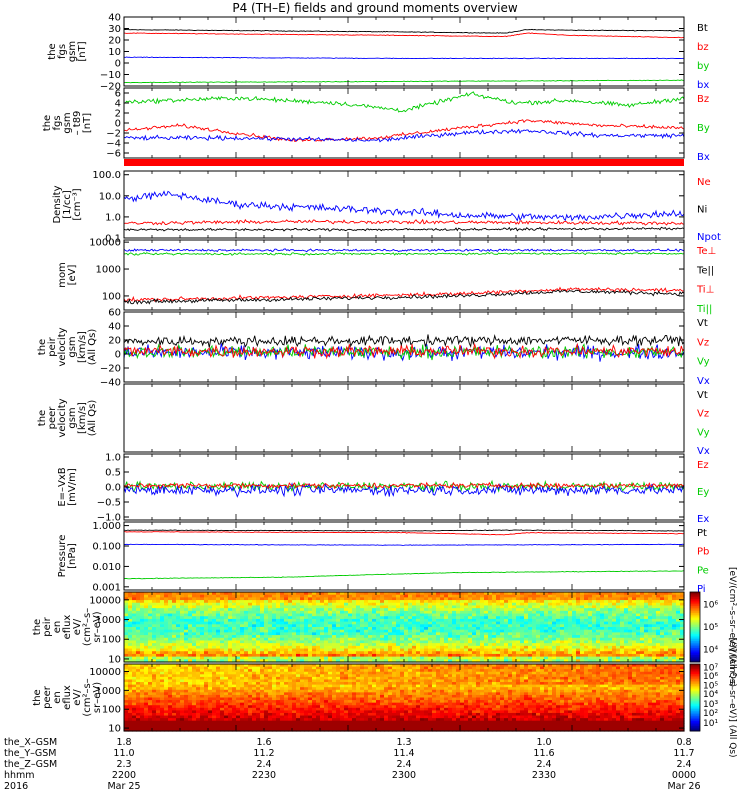  What do you see at coordinates (62, 346) in the screenshot?
I see `y-axis-label: velocity` at bounding box center [62, 346].